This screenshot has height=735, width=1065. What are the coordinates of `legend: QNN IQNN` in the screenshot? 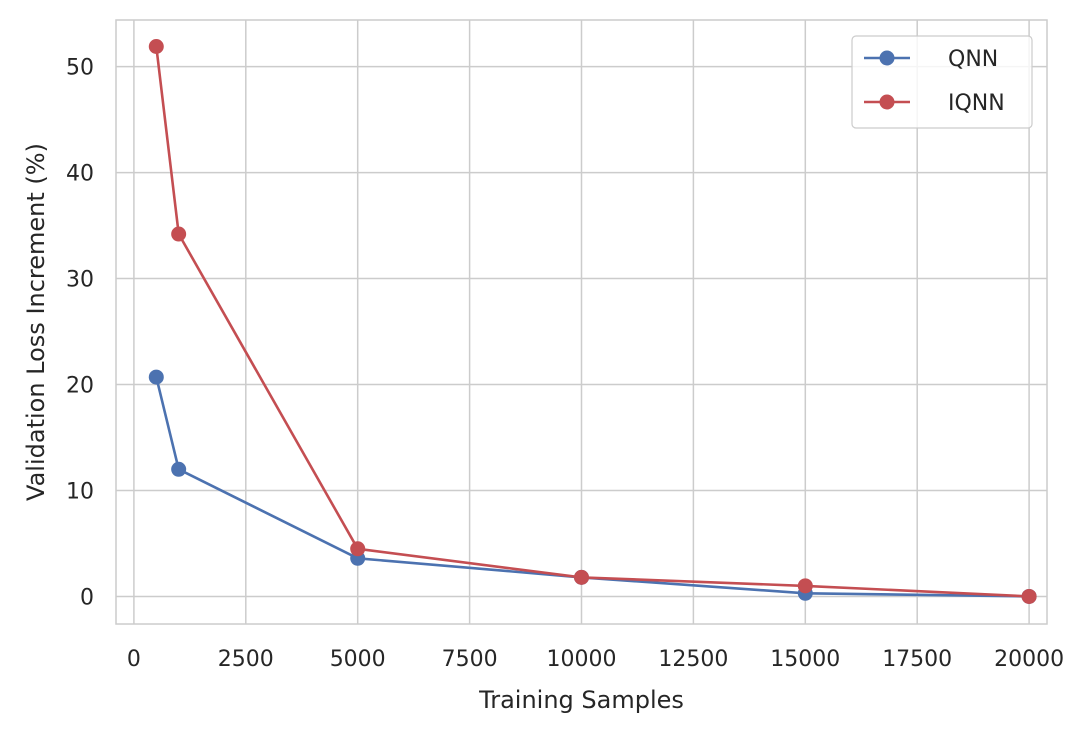 It's located at (942, 82).